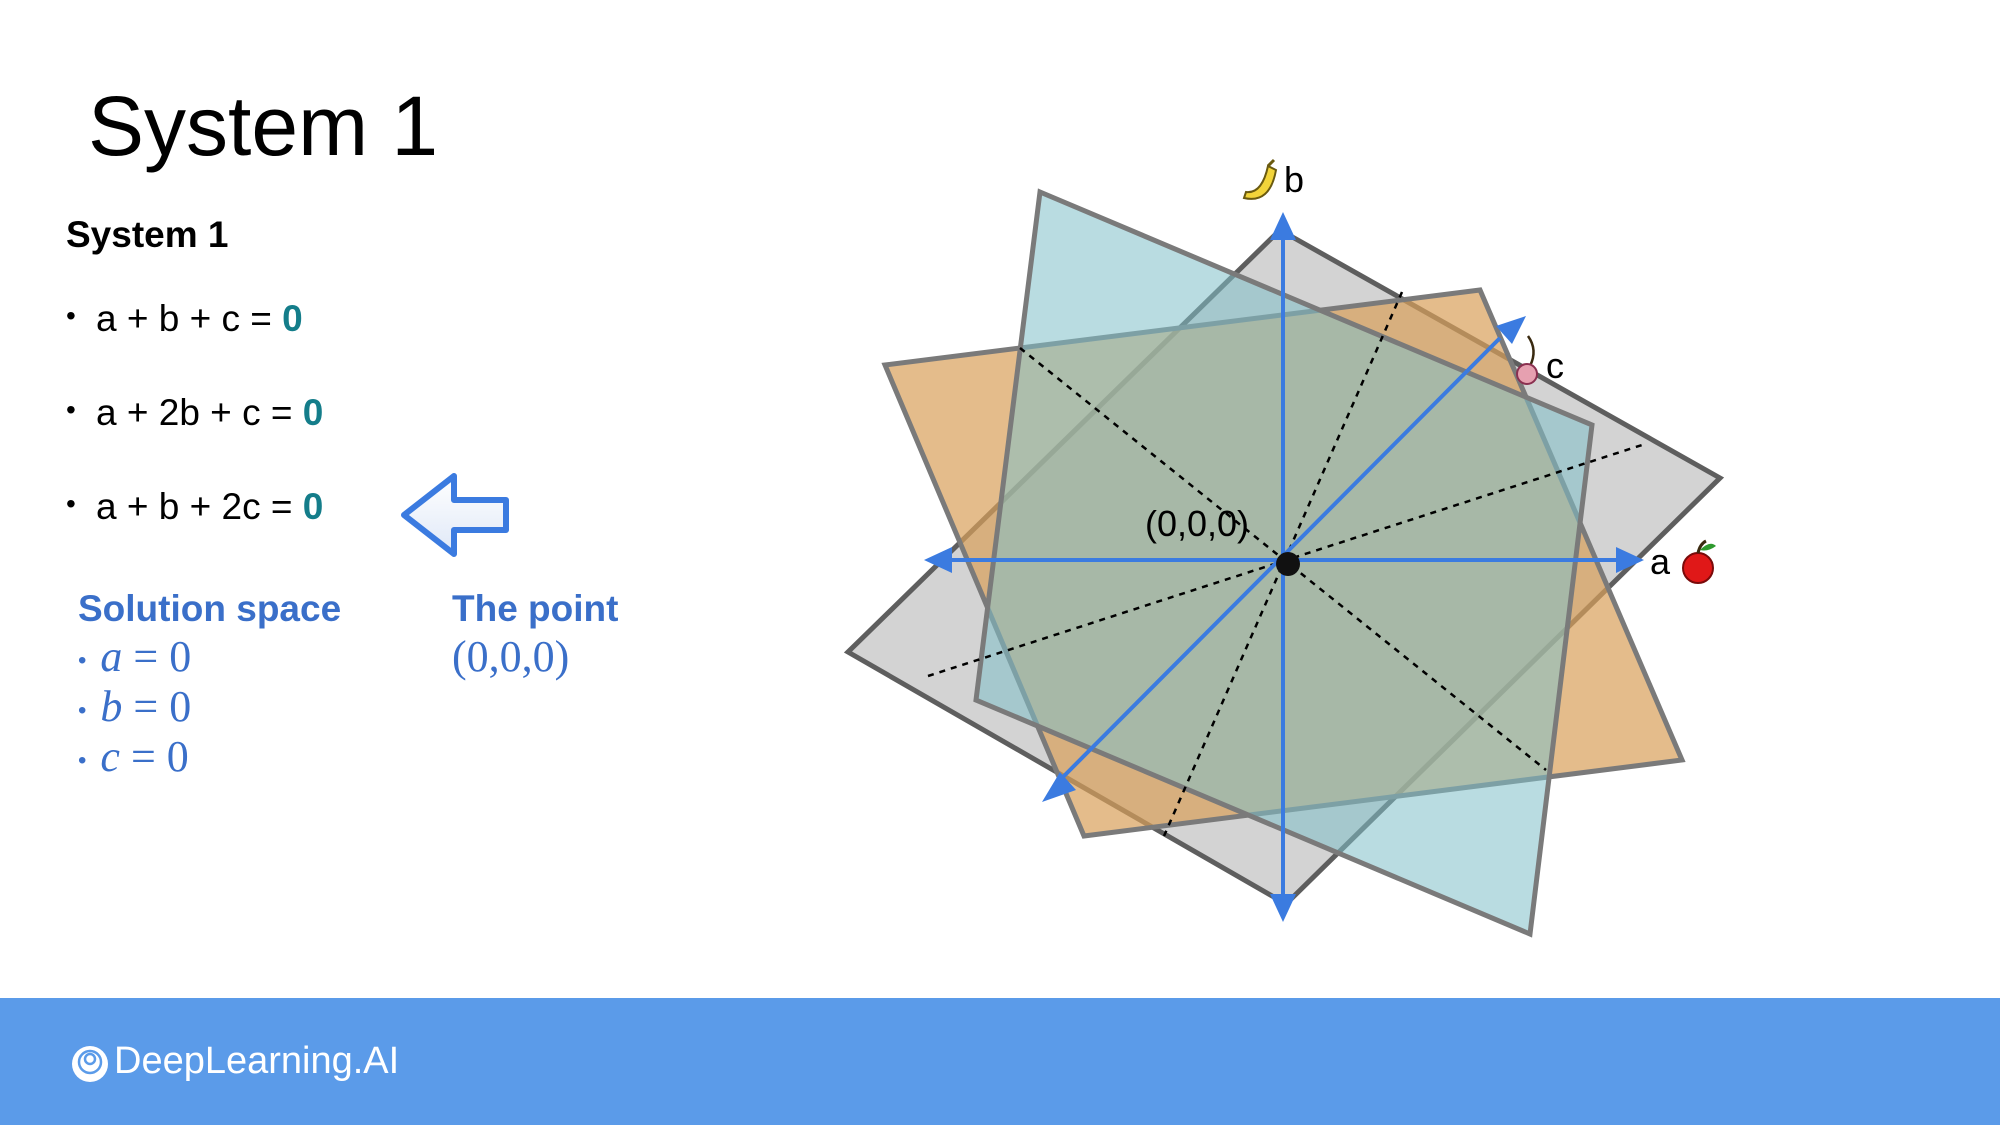 This screenshot has width=2000, height=1125. Describe the element at coordinates (111, 656) in the screenshot. I see `solution-variable: a` at that location.